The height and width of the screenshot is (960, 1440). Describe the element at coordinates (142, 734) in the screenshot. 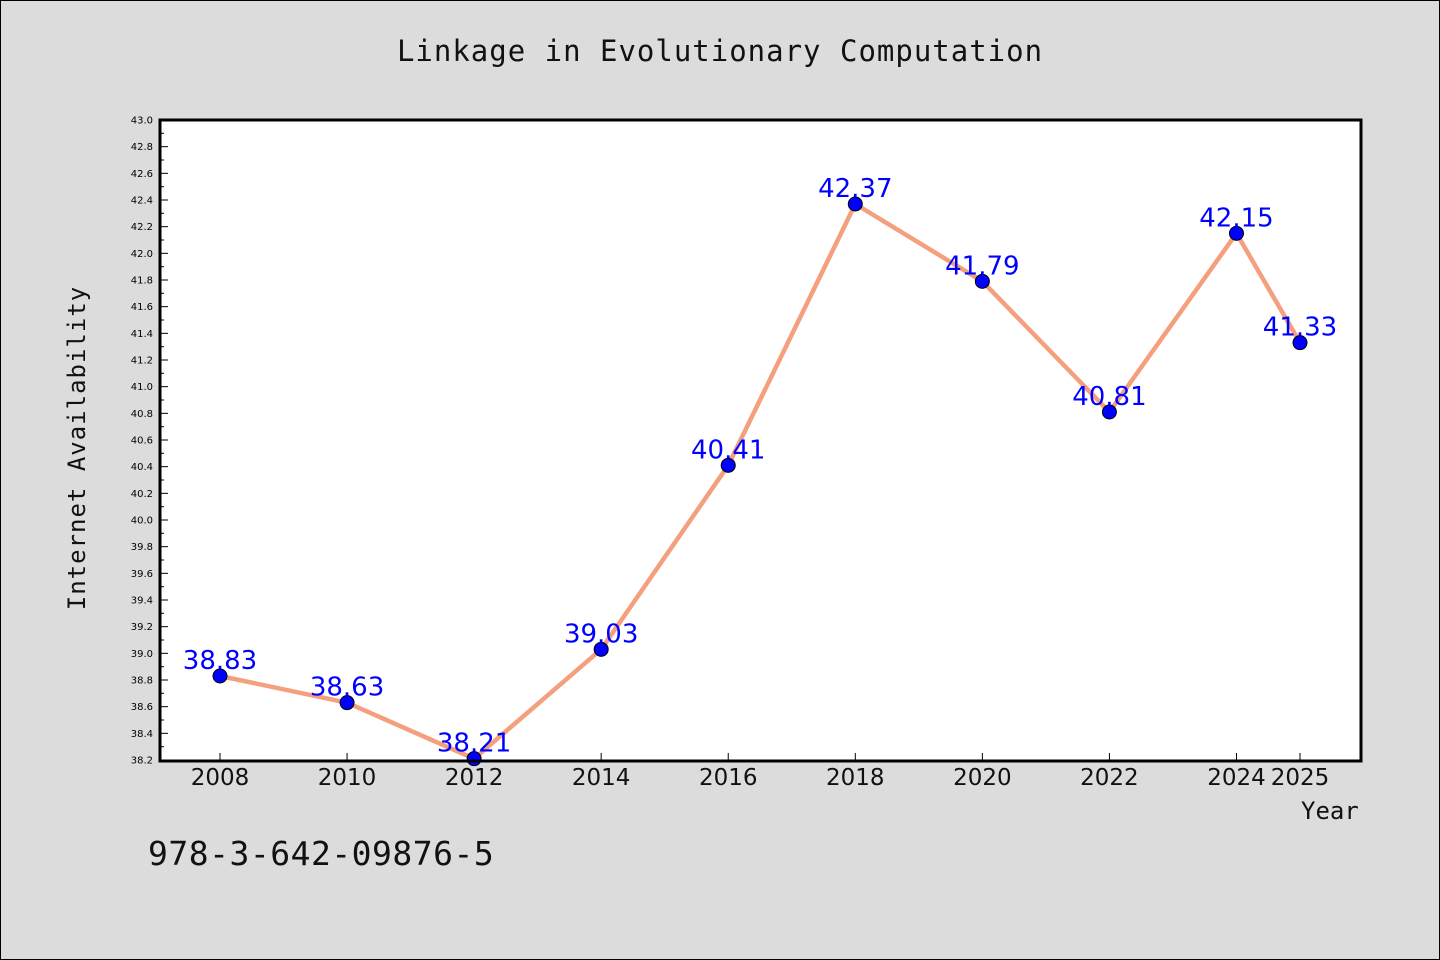

I see `y-tick-label: 38.4` at that location.